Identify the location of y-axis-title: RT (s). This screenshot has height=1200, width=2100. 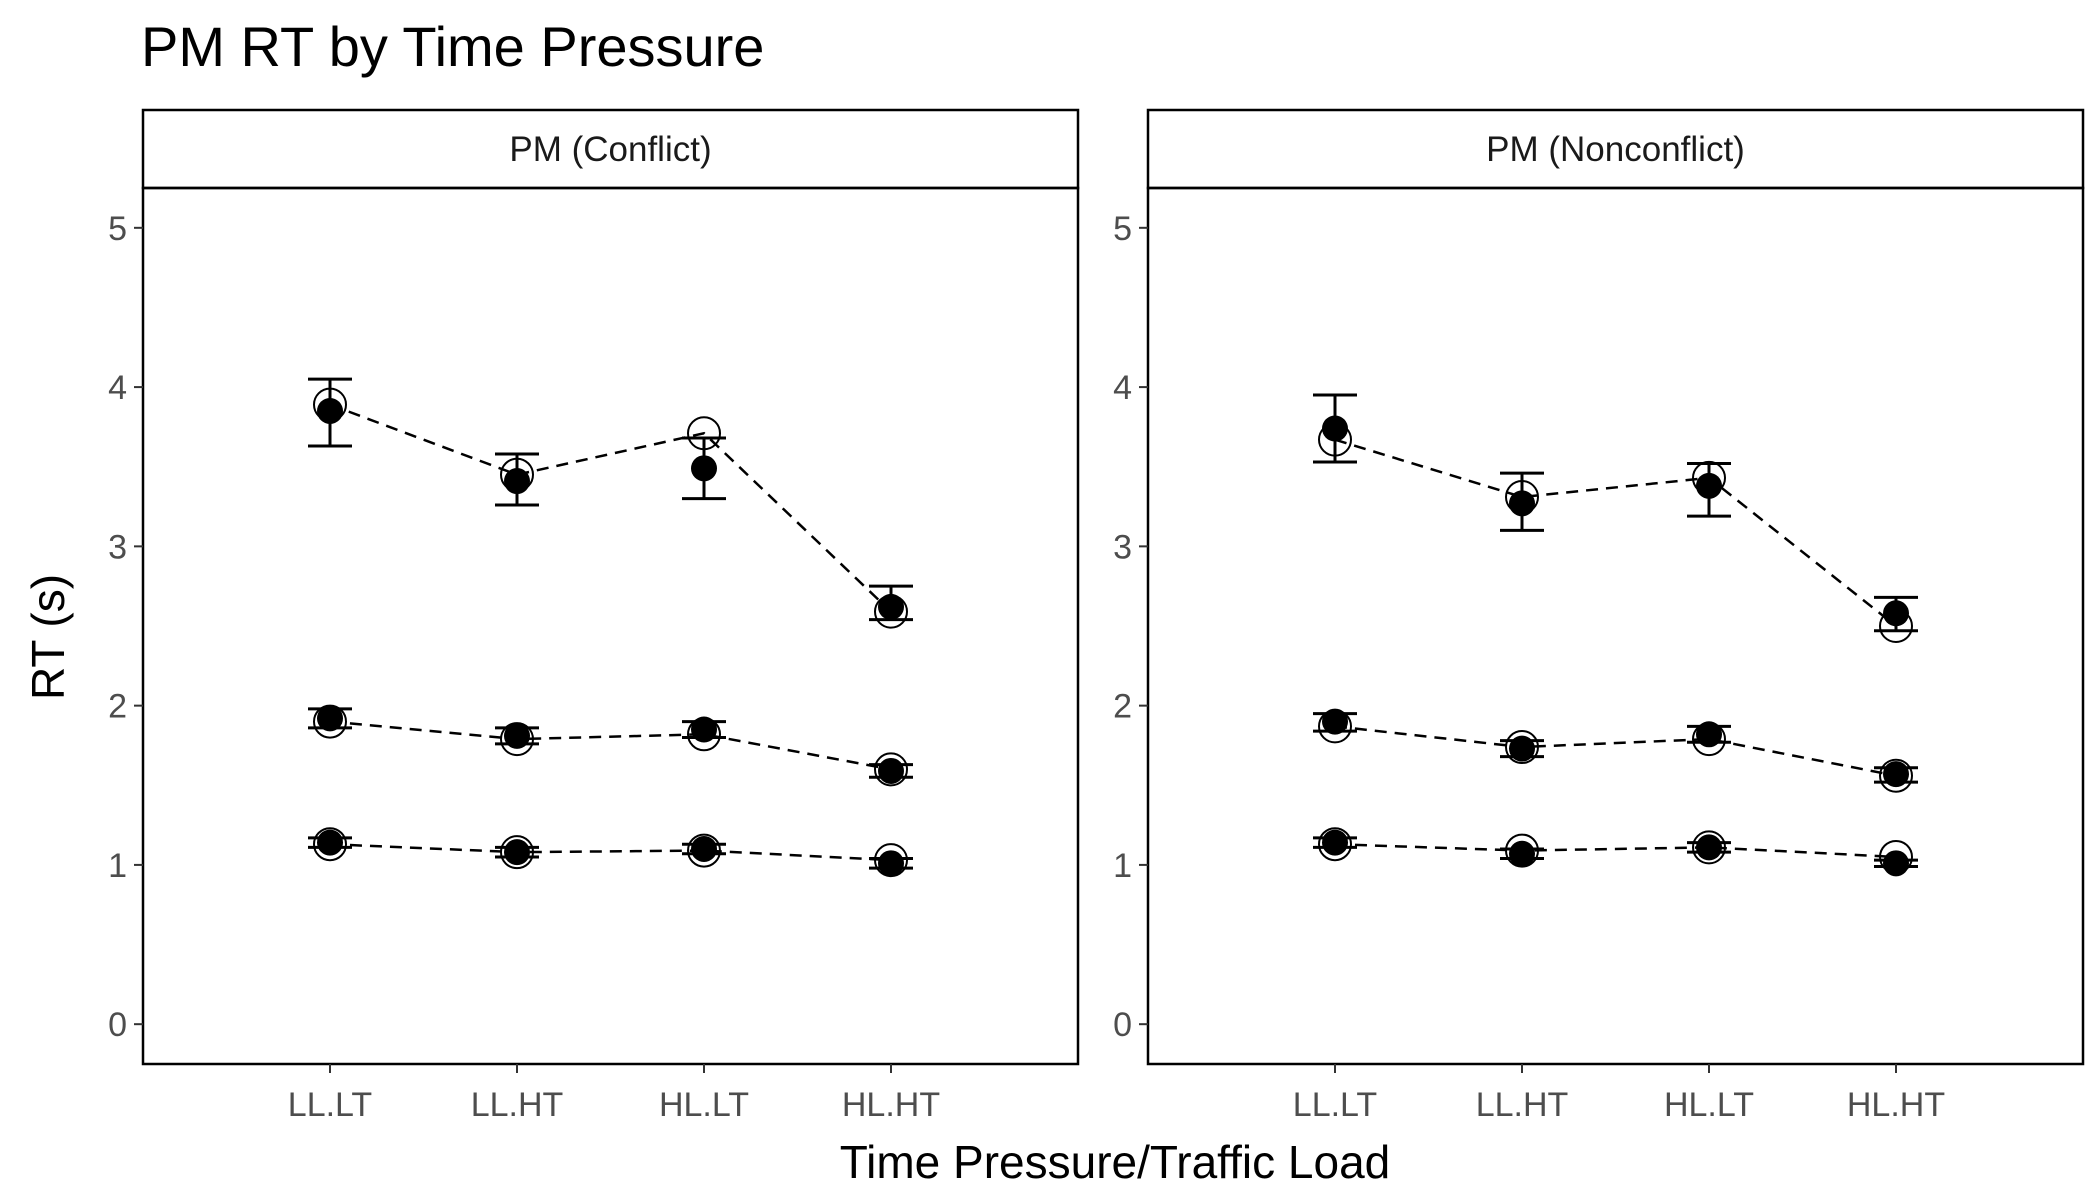
(48, 637).